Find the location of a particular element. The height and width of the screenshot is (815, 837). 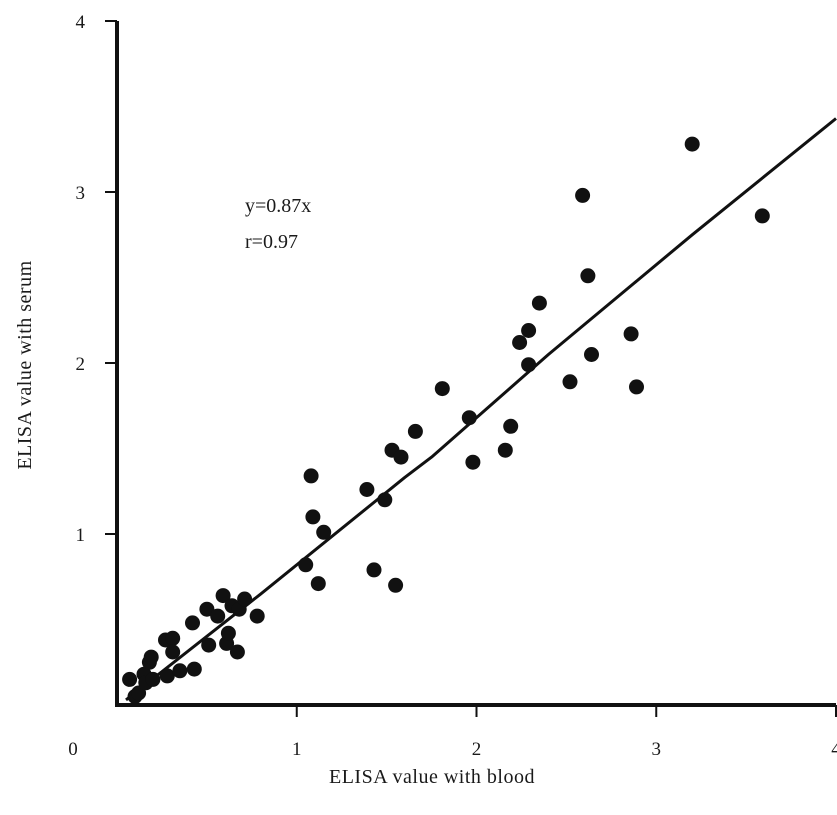

x-tick-label: 3 is located at coordinates (657, 749).